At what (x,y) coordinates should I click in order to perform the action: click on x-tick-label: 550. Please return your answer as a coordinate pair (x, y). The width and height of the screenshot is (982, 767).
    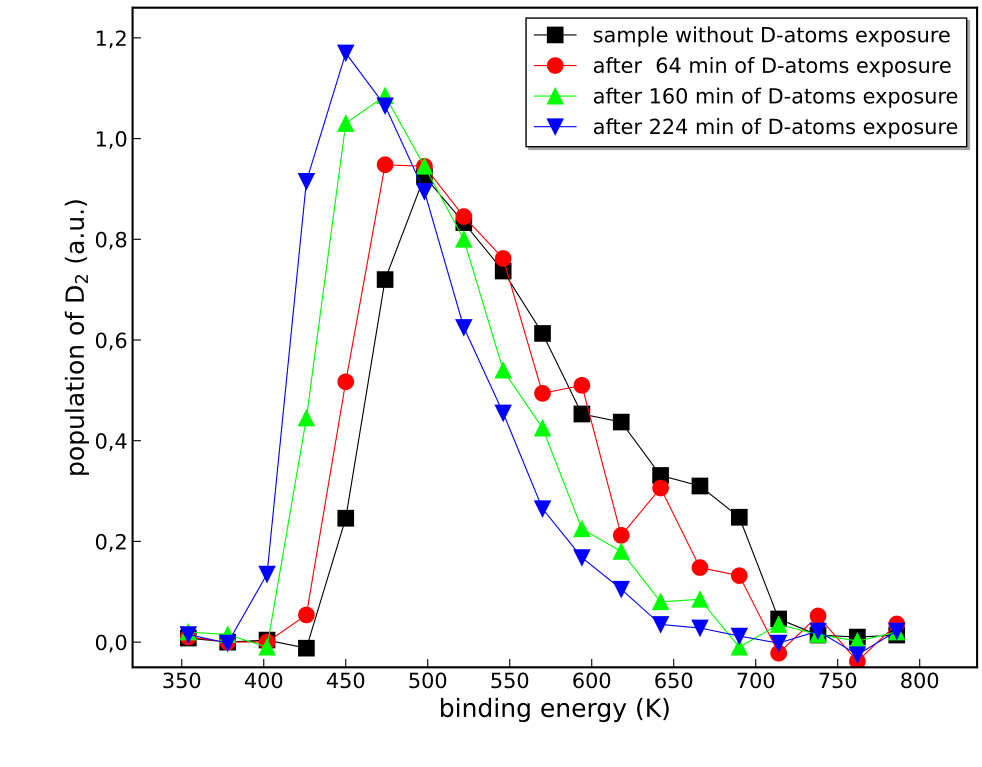
    Looking at the image, I should click on (509, 680).